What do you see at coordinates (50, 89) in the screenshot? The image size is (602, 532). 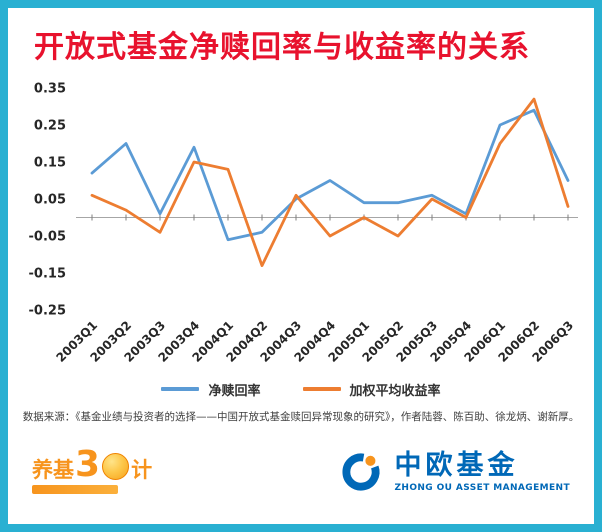 I see `svg-text: 0.35` at bounding box center [50, 89].